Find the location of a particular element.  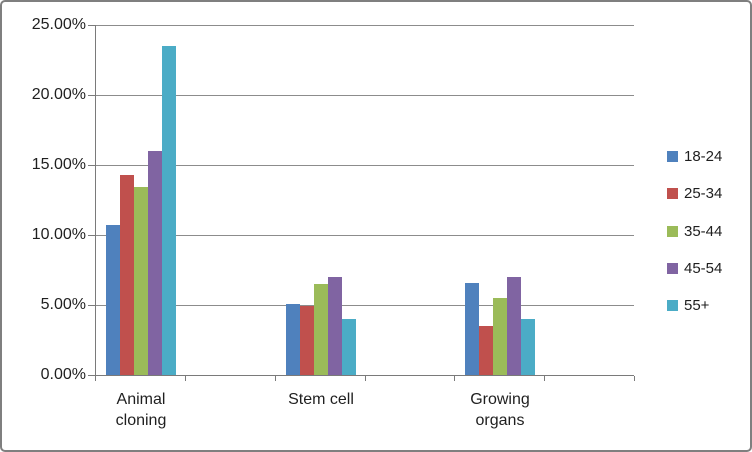

bar-35-44-stem-cell is located at coordinates (321, 329).